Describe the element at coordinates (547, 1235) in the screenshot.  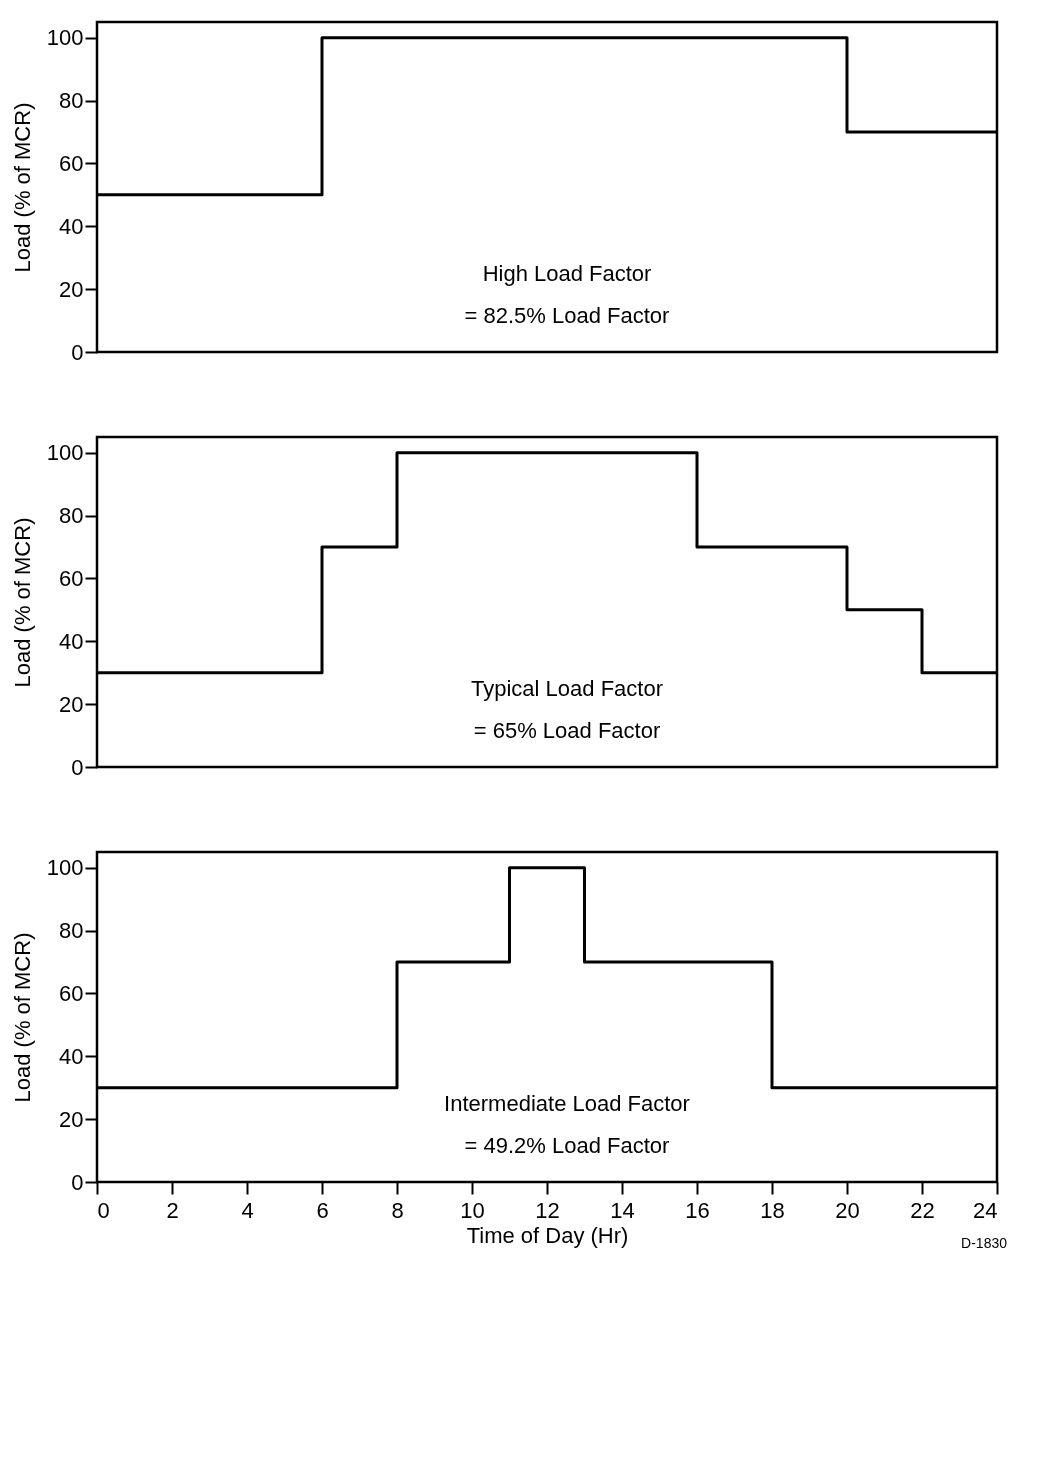
I see `x-axis-title: Time of Day (Hr)` at that location.